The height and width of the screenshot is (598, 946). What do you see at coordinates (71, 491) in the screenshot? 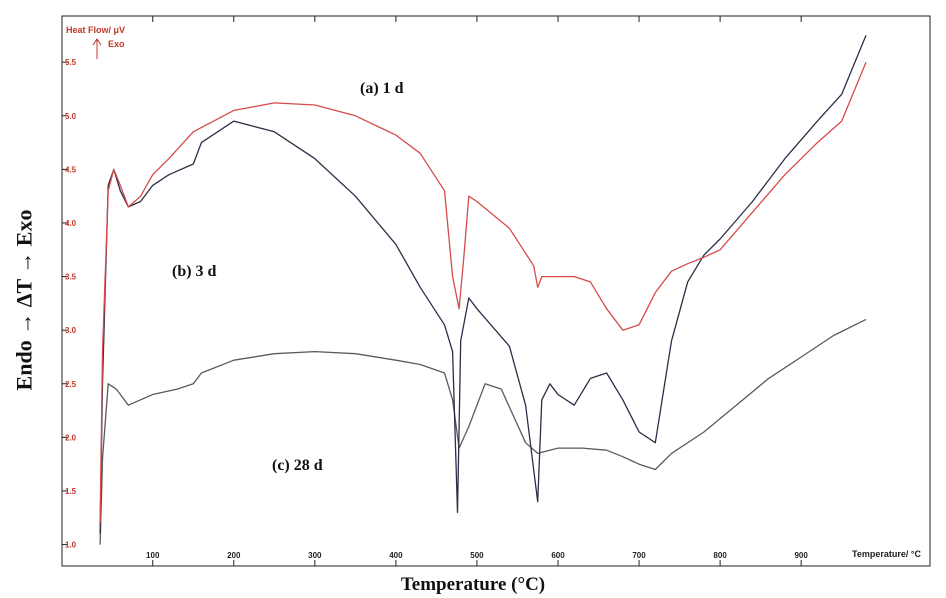
I see `y-tick-label: 1.5` at bounding box center [71, 491].